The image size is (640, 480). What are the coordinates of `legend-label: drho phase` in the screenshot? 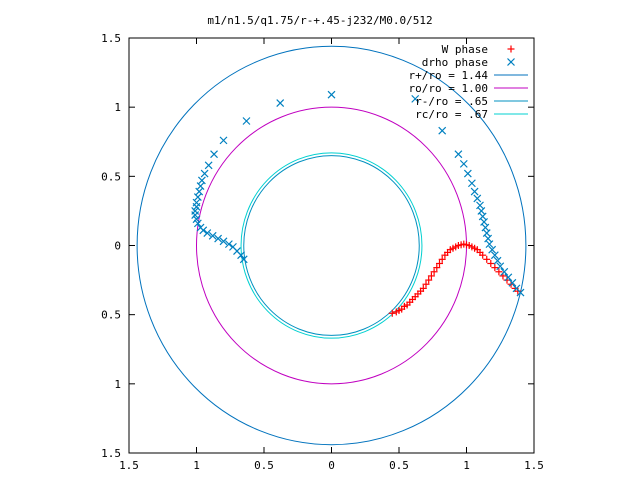 It's located at (455, 62).